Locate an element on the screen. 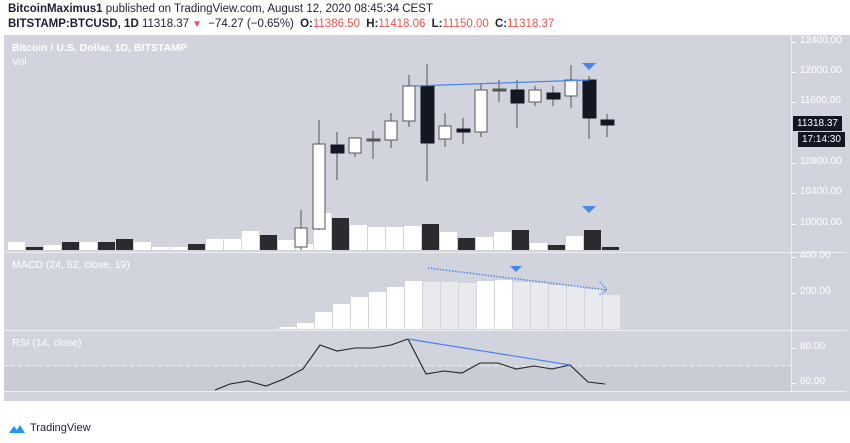 The image size is (850, 443). price-divergence-trendline is located at coordinates (501, 83).